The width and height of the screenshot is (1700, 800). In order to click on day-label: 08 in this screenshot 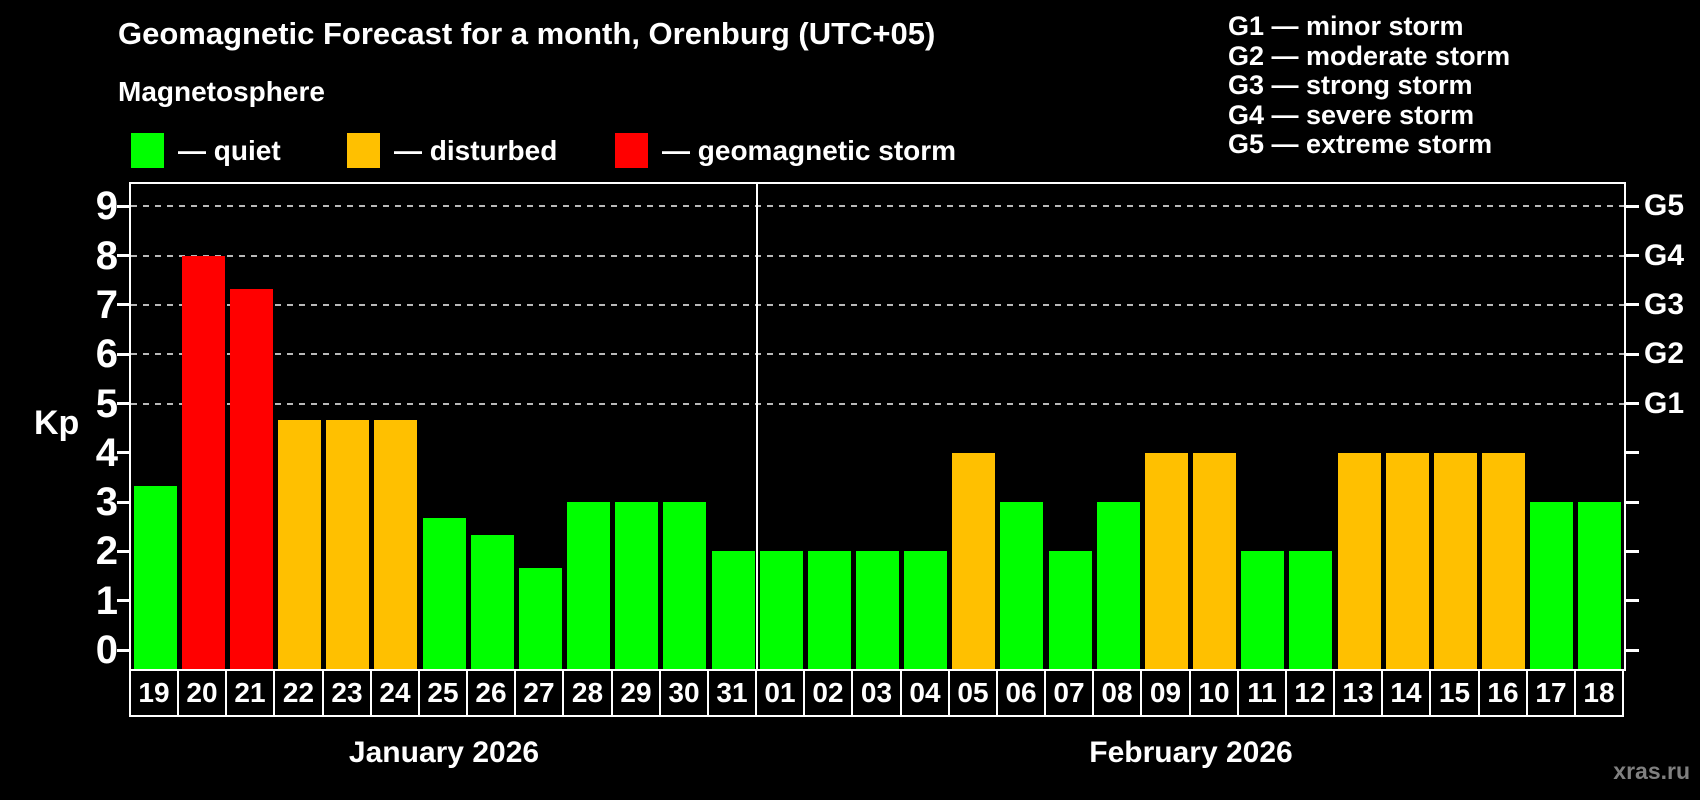, I will do `click(1117, 693)`.